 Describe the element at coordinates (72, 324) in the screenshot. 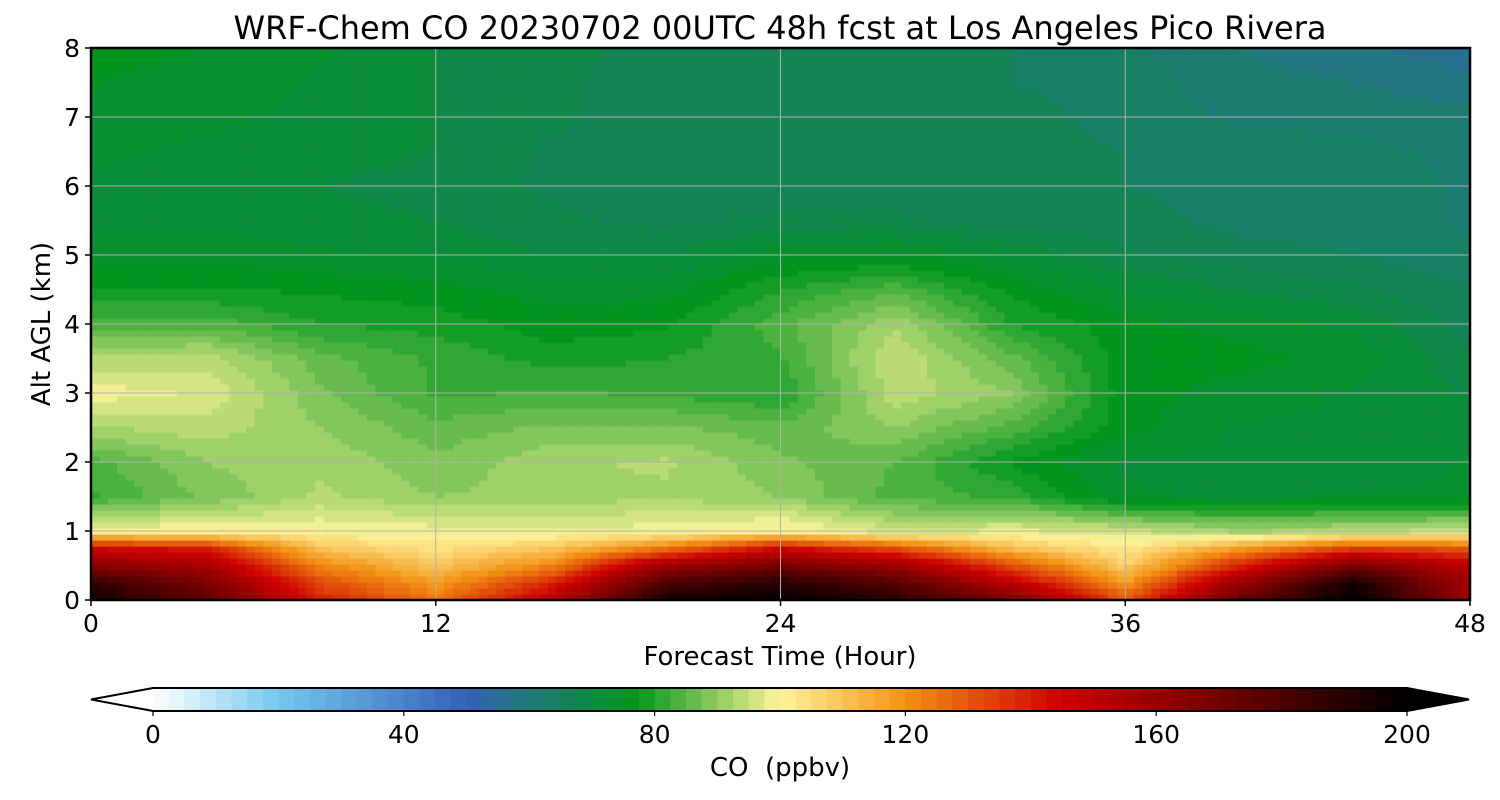

I see `y-tick-label: 4` at that location.